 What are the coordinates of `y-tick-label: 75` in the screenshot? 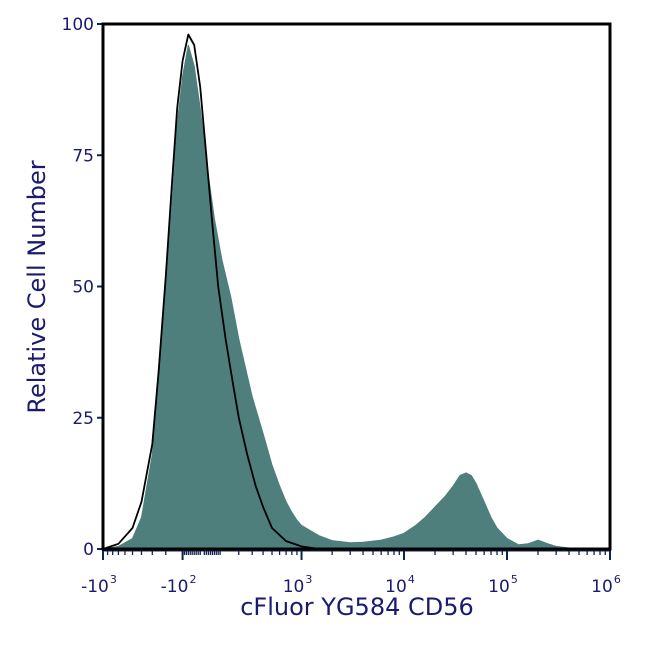 It's located at (83, 156).